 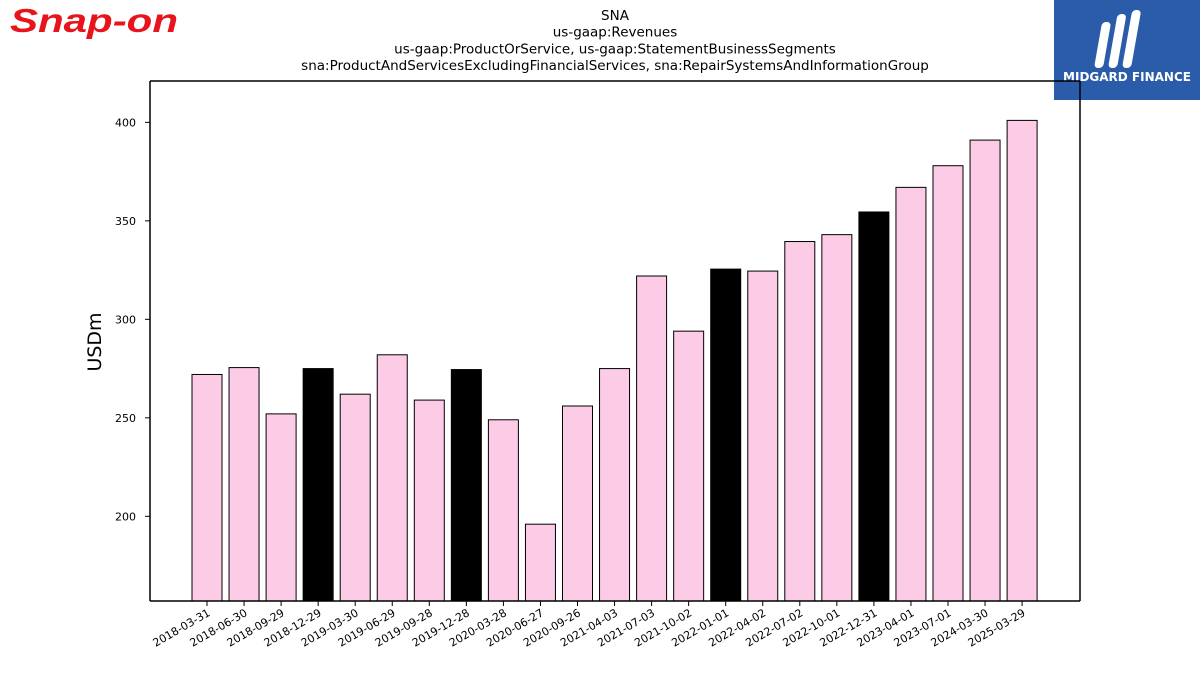 I want to click on chart-title-line: us-gaap:Revenues, so click(x=615, y=33).